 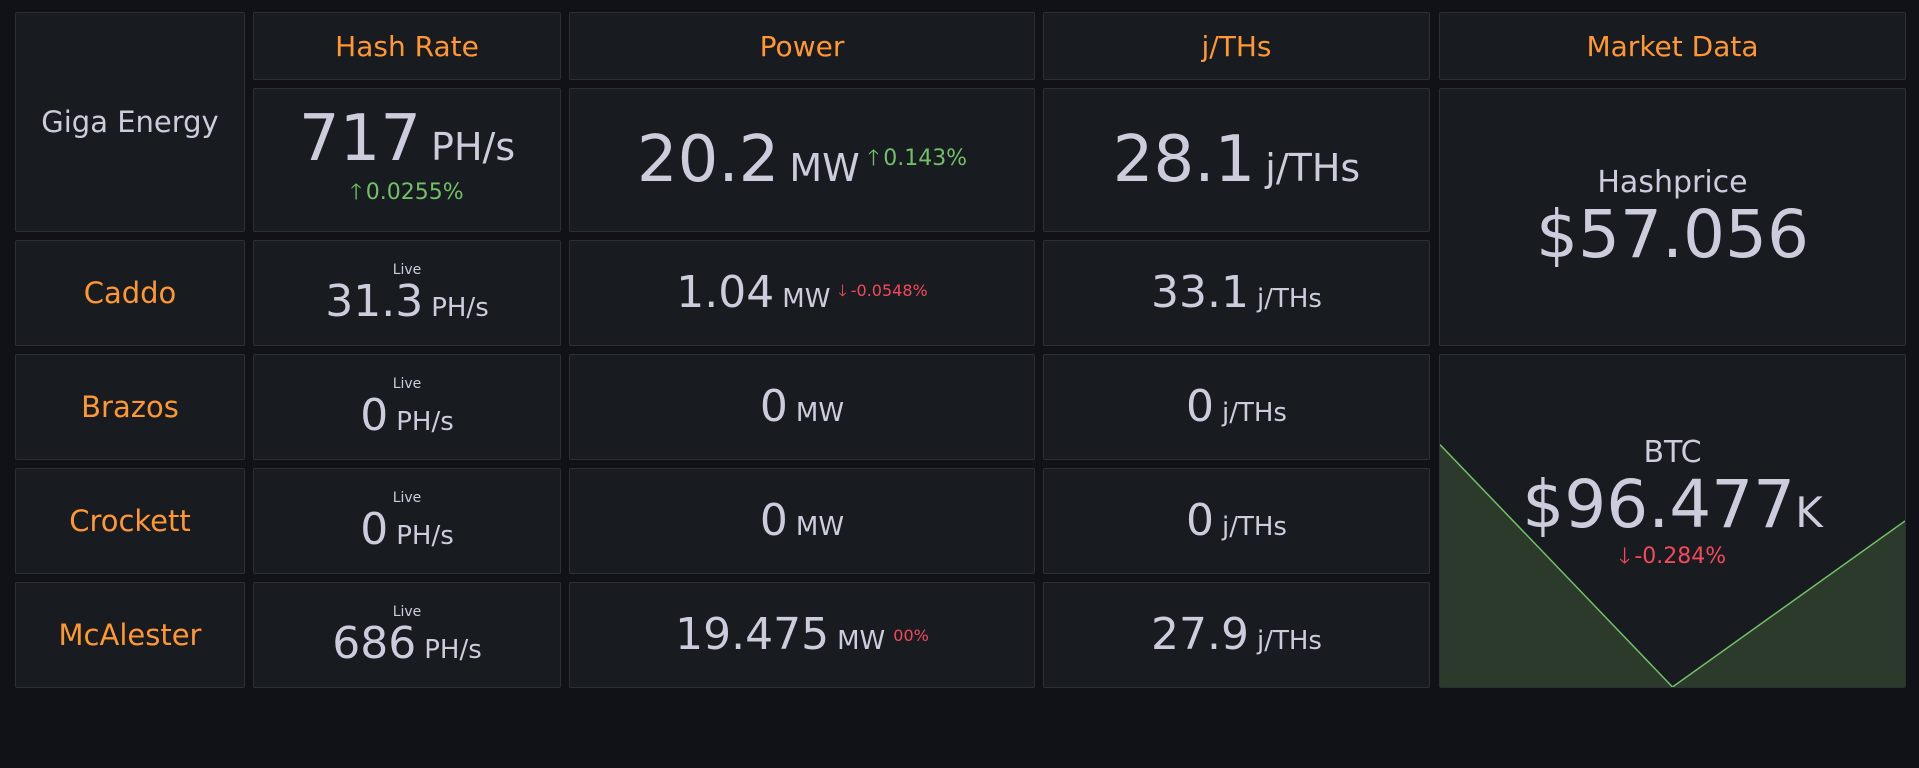 I want to click on crockett-efficiency-stat: 0 j/THs, so click(x=1236, y=521).